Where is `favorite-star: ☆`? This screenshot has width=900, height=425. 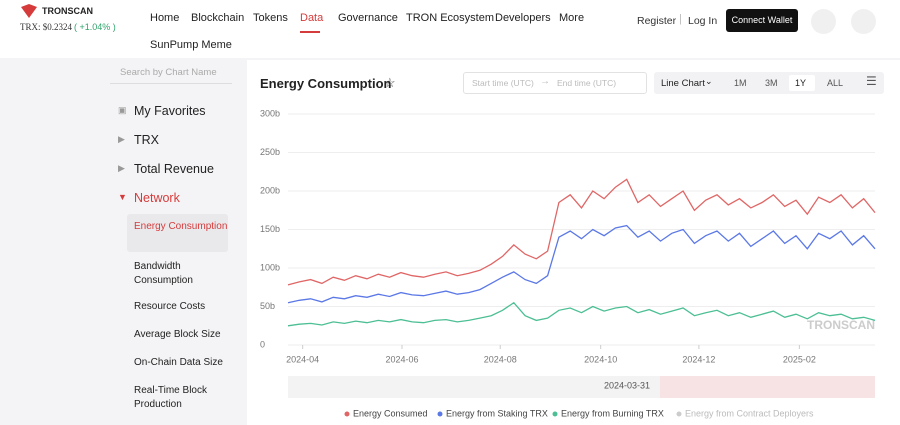 favorite-star: ☆ is located at coordinates (390, 82).